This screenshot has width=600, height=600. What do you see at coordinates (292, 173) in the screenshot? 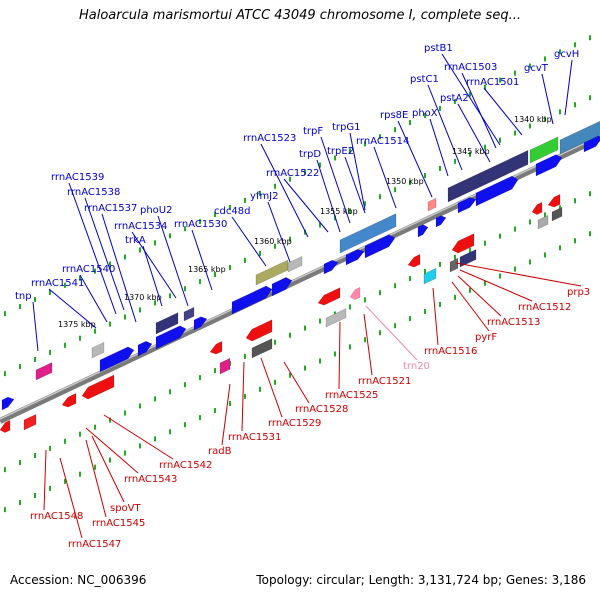
I see `gene-label-forward: rrnAC1522` at bounding box center [292, 173].